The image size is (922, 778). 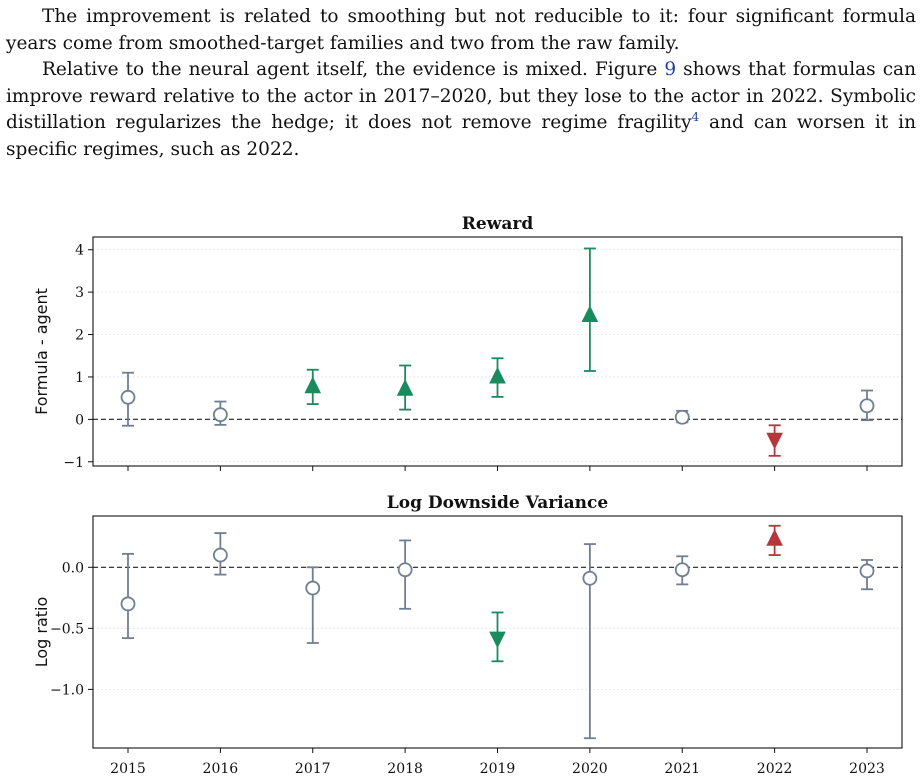 I want to click on footnote-marker: 4, so click(x=695, y=116).